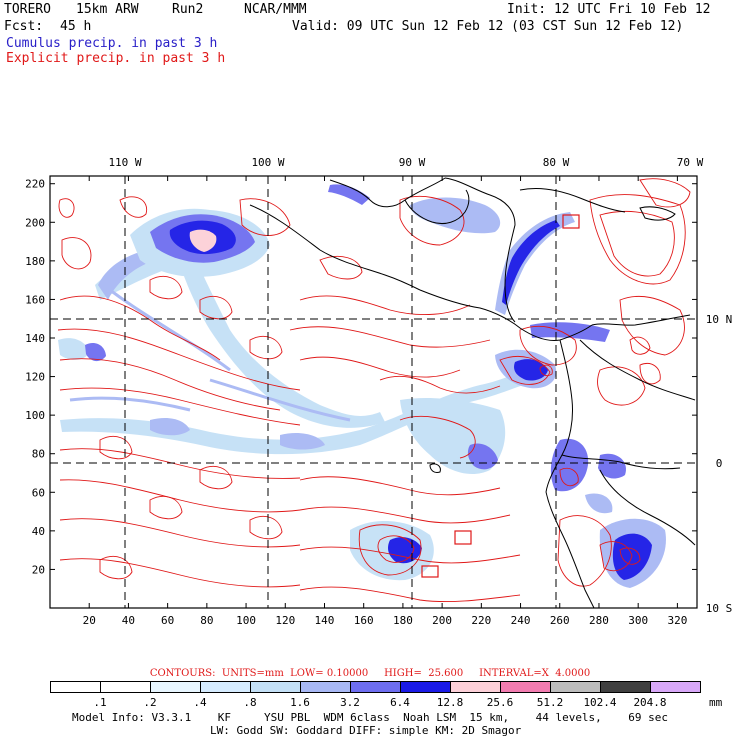 The height and width of the screenshot is (740, 740). What do you see at coordinates (400, 702) in the screenshot?
I see `colorbar-label: 6.4` at bounding box center [400, 702].